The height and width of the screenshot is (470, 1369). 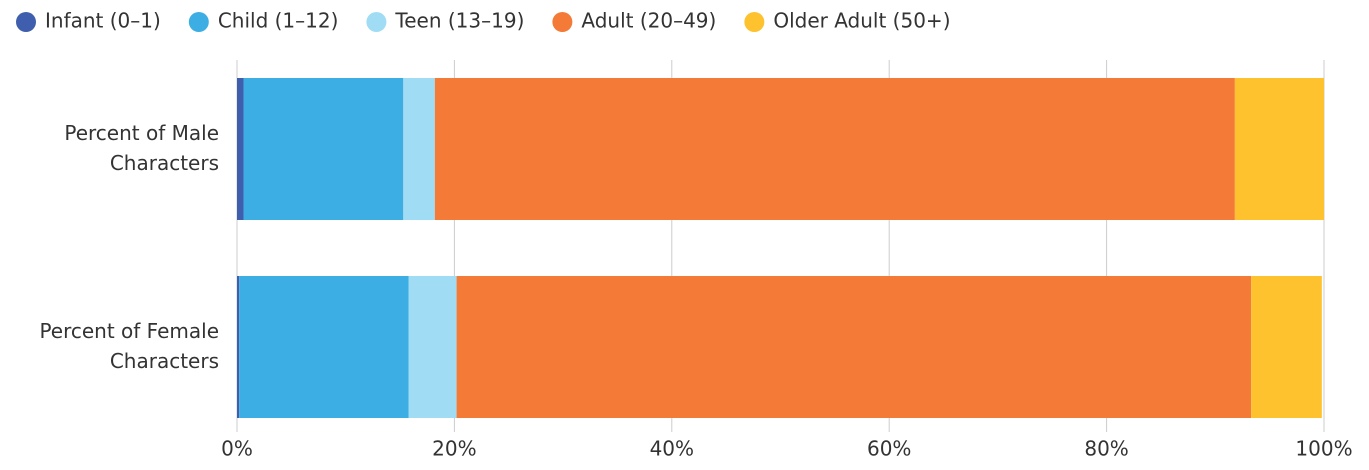 What do you see at coordinates (648, 21) in the screenshot?
I see `legend-label: Adult (20–49)` at bounding box center [648, 21].